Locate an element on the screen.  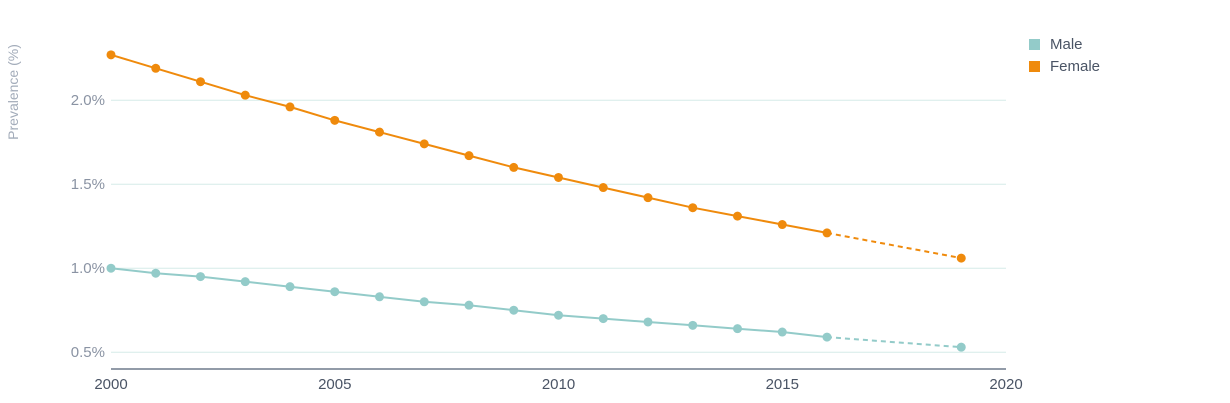
x-tick-label: 2020 is located at coordinates (1005, 384).